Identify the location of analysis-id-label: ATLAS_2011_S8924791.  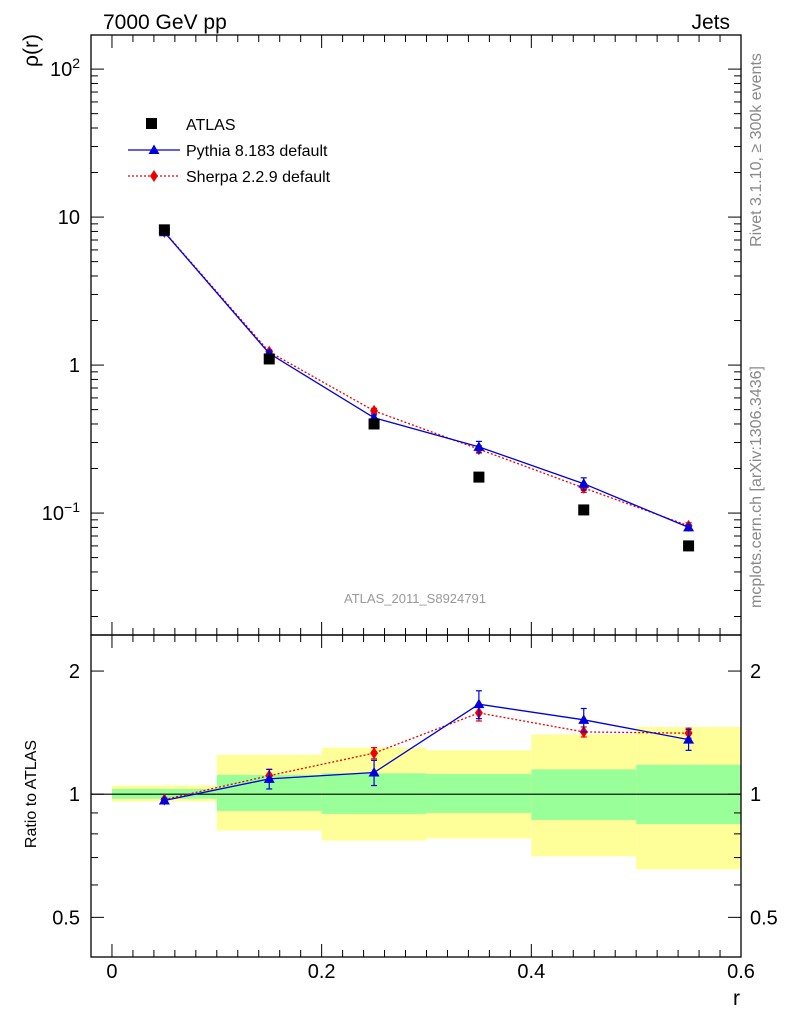
(415, 598).